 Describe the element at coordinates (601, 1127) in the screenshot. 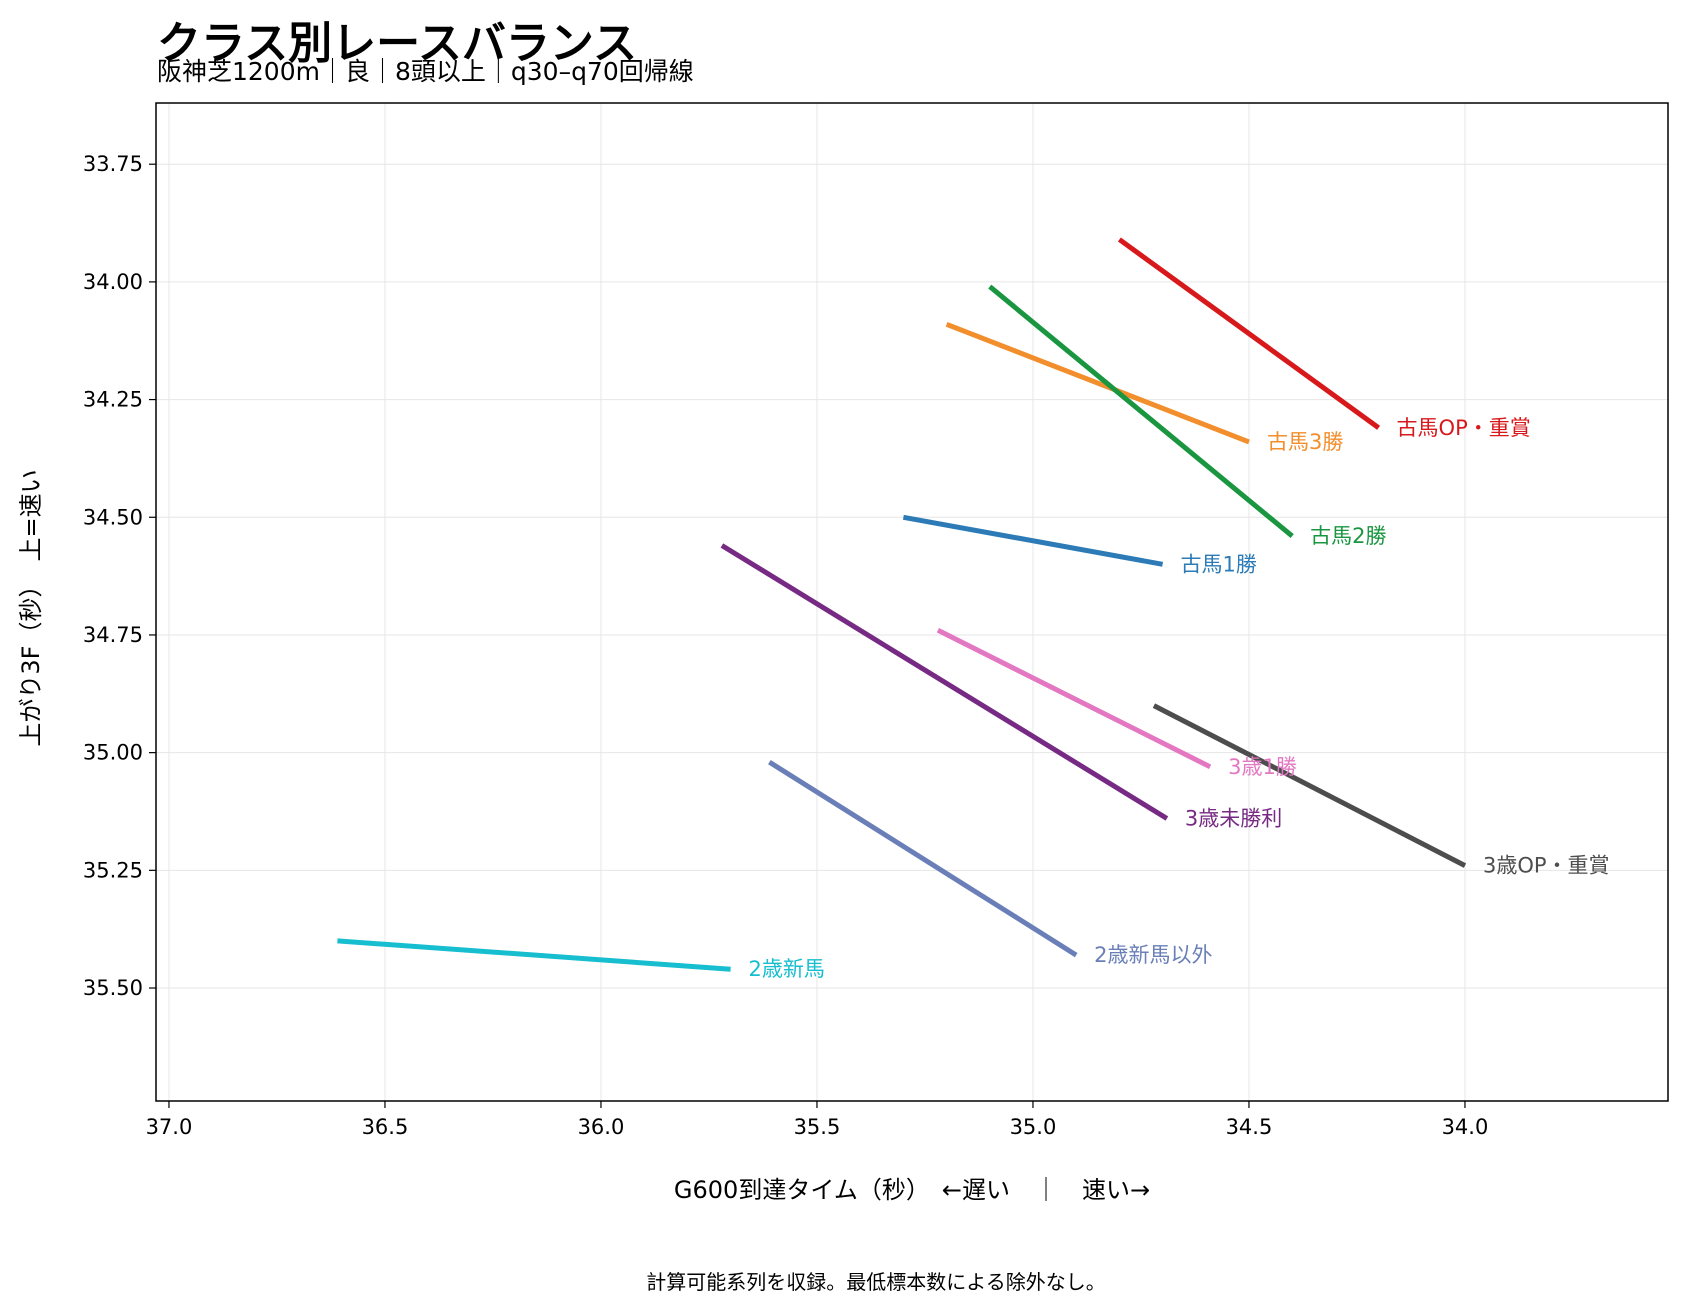

I see `x-tick-label: 36.0` at that location.